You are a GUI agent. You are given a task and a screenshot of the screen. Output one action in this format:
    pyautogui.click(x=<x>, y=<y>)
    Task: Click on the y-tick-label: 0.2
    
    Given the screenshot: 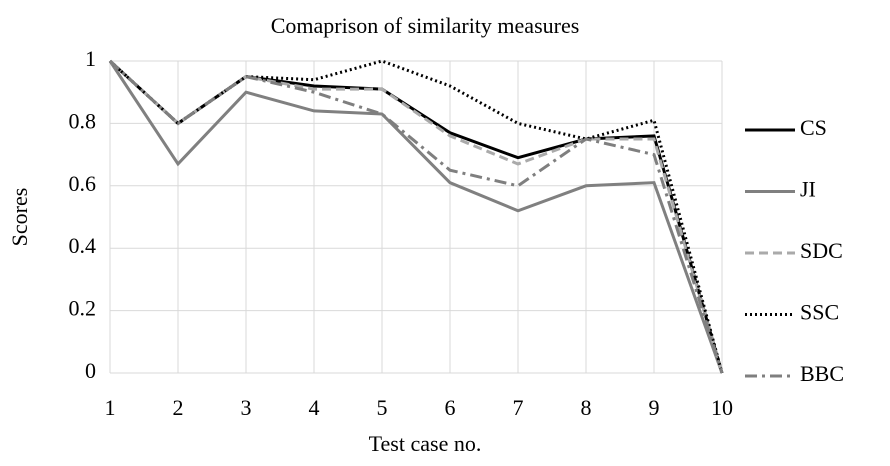 What is the action you would take?
    pyautogui.click(x=83, y=308)
    